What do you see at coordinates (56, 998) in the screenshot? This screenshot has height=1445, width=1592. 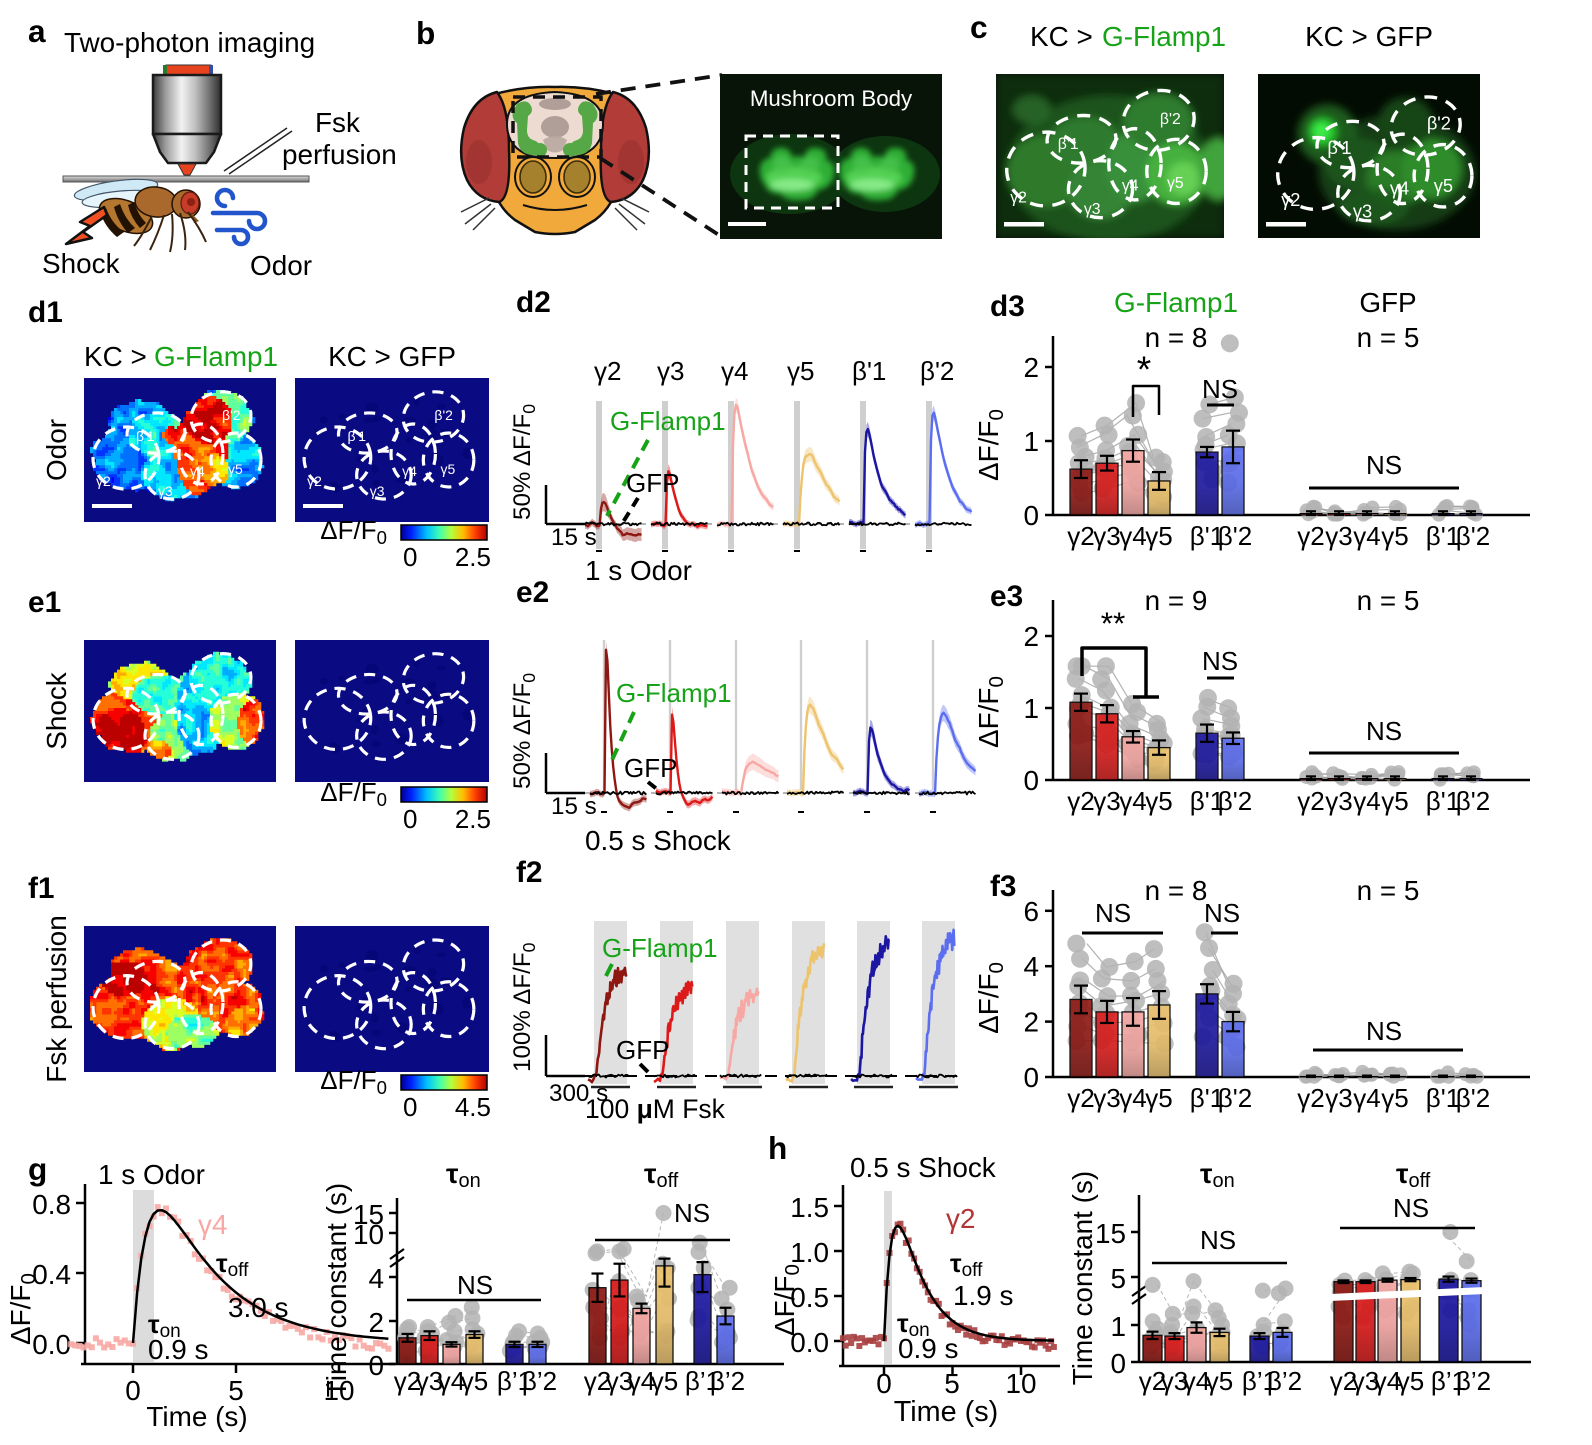 I see `svg-text: Fsk perfusion` at bounding box center [56, 998].